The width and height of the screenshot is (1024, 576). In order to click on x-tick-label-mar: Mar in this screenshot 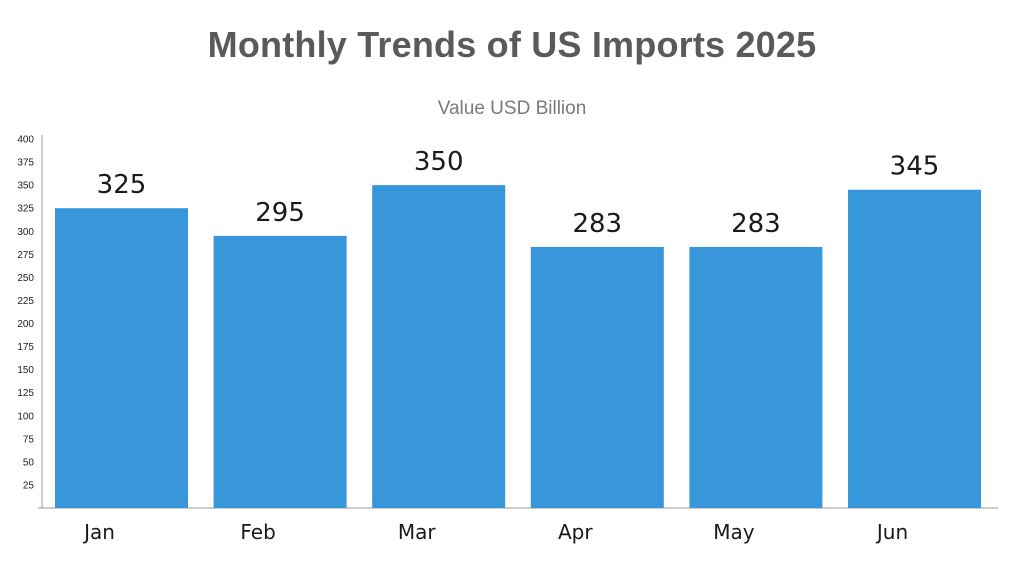, I will do `click(417, 532)`.